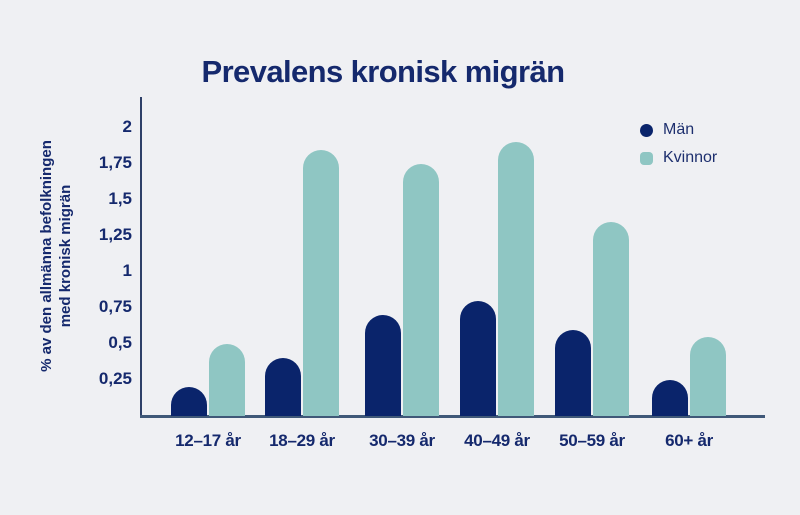 The image size is (800, 515). I want to click on y-axis-line, so click(141, 257).